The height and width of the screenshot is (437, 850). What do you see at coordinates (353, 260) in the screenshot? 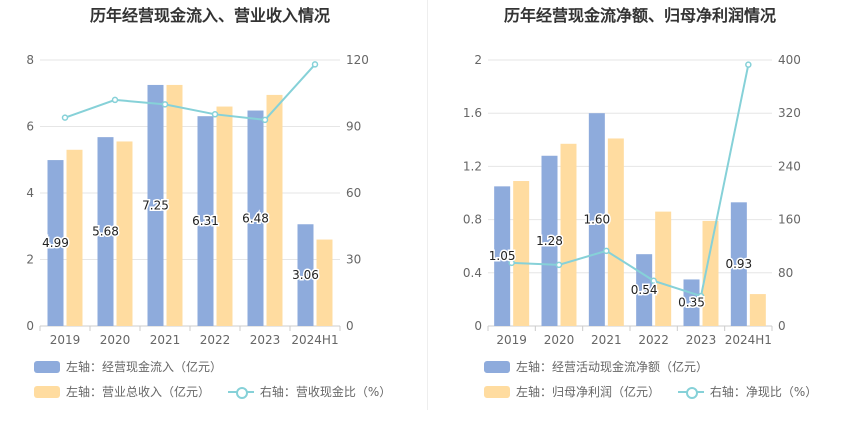
I see `y-right-tick-label: 30` at bounding box center [353, 260].